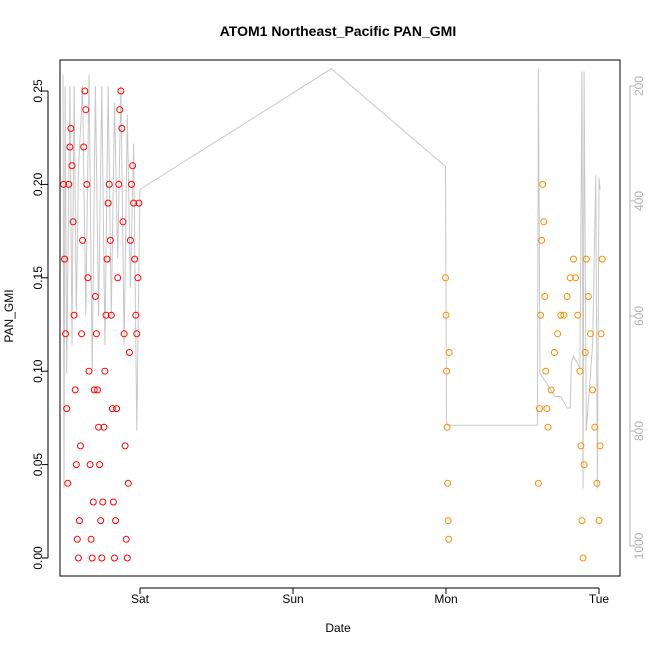 The height and width of the screenshot is (650, 650). Describe the element at coordinates (292, 599) in the screenshot. I see `x-tick-label-1: Sun` at that location.